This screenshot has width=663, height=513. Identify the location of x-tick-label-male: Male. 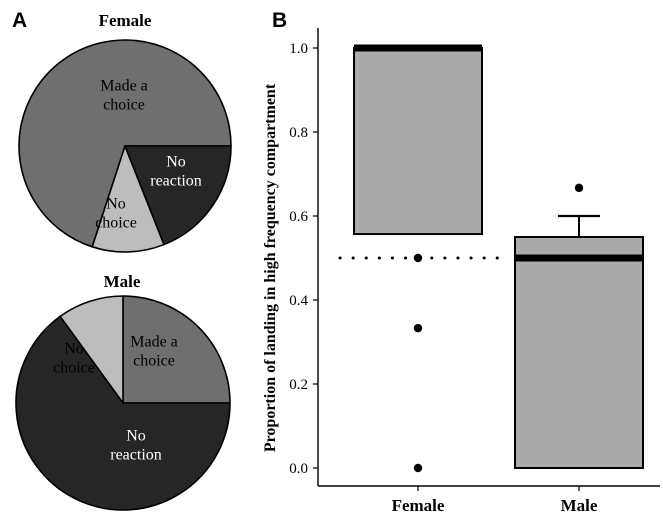
(579, 504).